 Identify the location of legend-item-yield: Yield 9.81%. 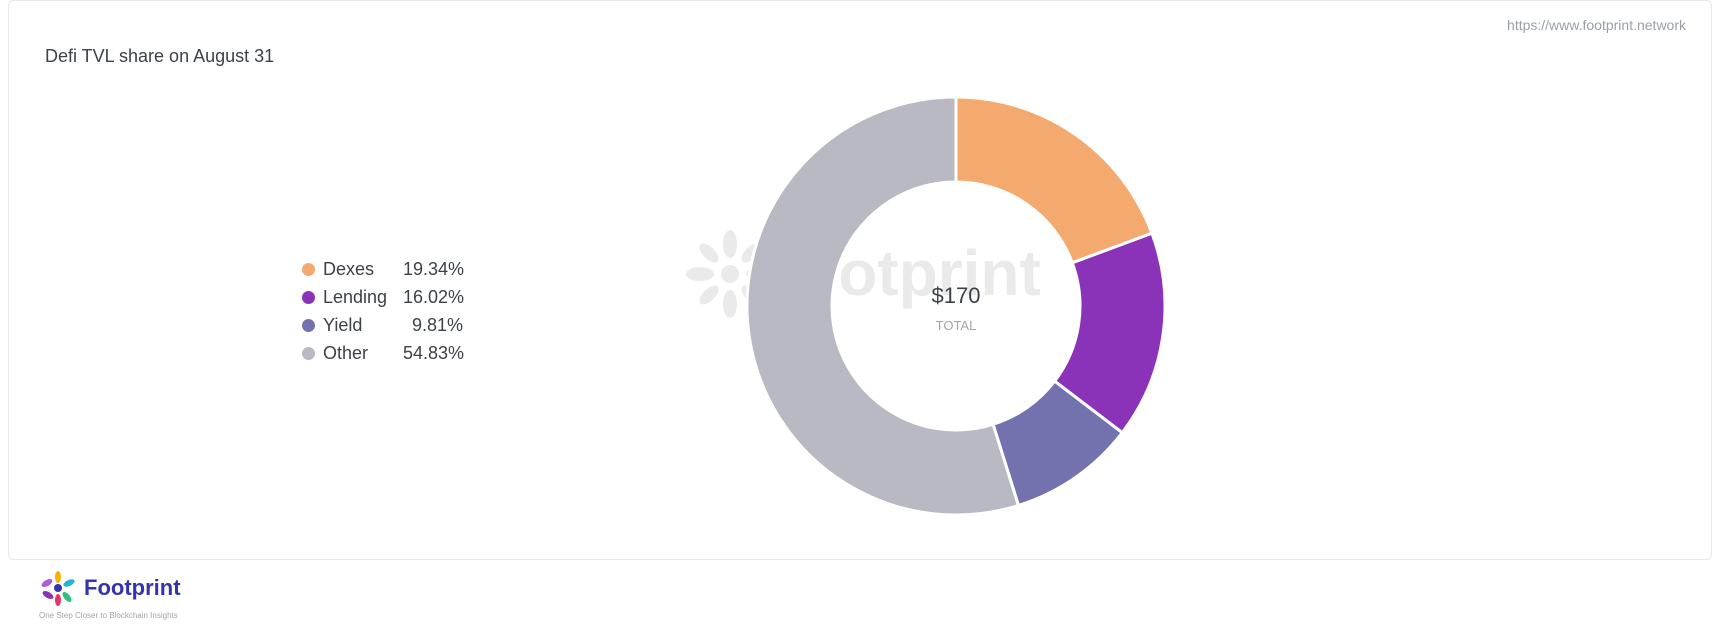
(382, 325).